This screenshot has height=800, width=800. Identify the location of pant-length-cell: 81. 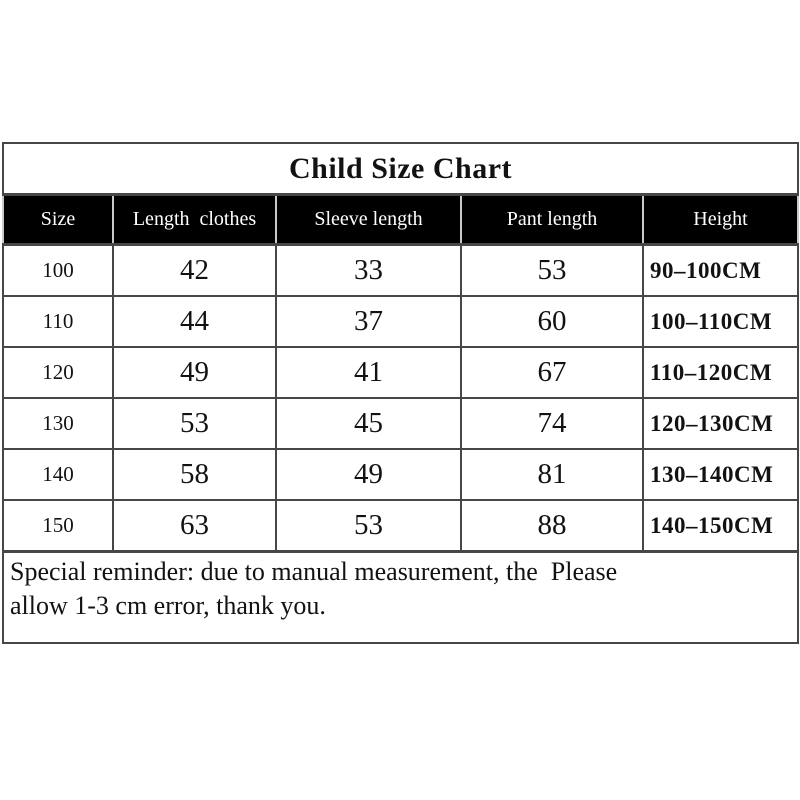
(552, 474).